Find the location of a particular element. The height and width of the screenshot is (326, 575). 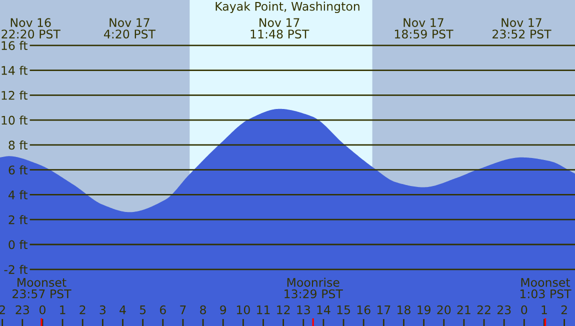

x-tick-label: 6 is located at coordinates (163, 309).